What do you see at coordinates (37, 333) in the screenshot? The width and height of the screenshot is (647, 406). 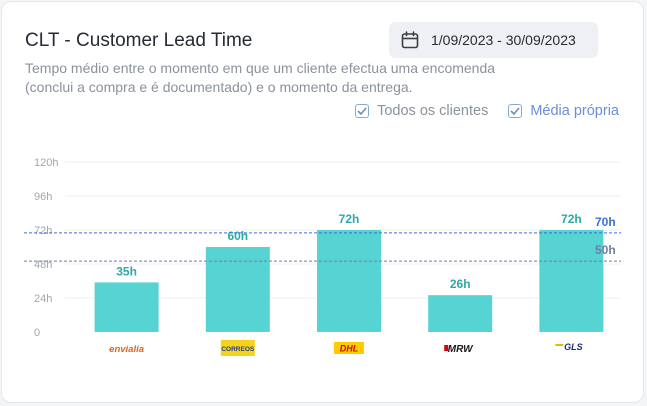 I see `y-tick-label: 0` at bounding box center [37, 333].